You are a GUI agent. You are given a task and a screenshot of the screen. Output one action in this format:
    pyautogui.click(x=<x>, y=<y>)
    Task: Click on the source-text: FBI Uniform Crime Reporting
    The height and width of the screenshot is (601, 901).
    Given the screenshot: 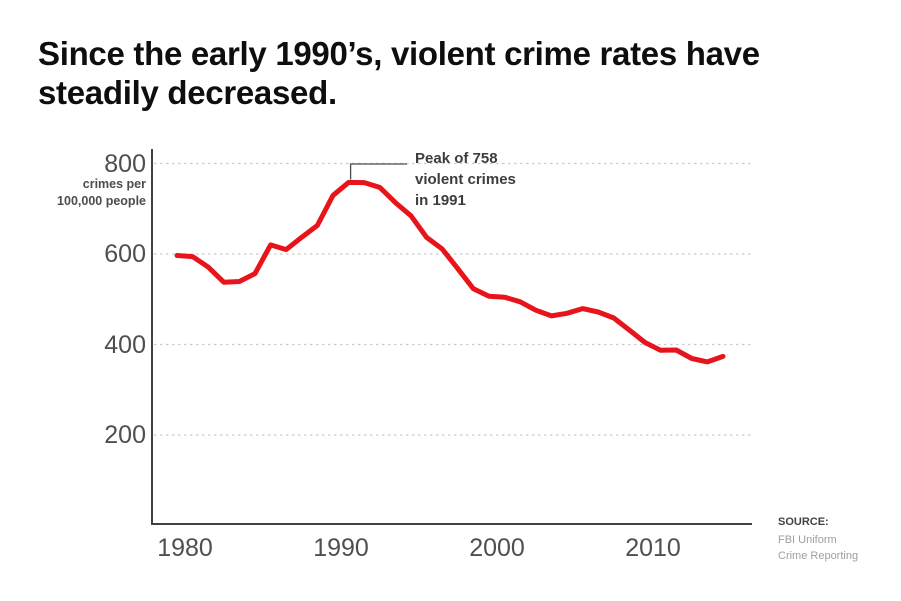 What is the action you would take?
    pyautogui.click(x=818, y=548)
    